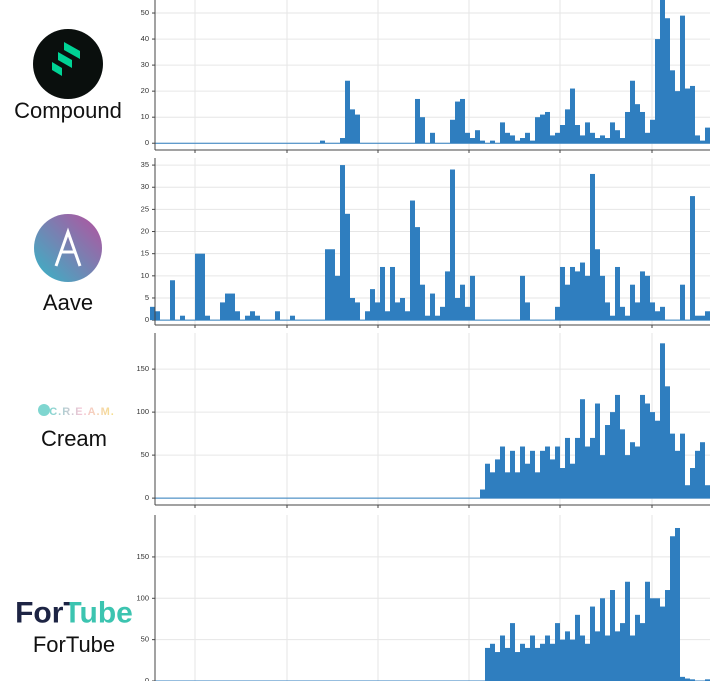 The width and height of the screenshot is (717, 681). What do you see at coordinates (145, 208) in the screenshot?
I see `y-tick-label: 25` at bounding box center [145, 208].